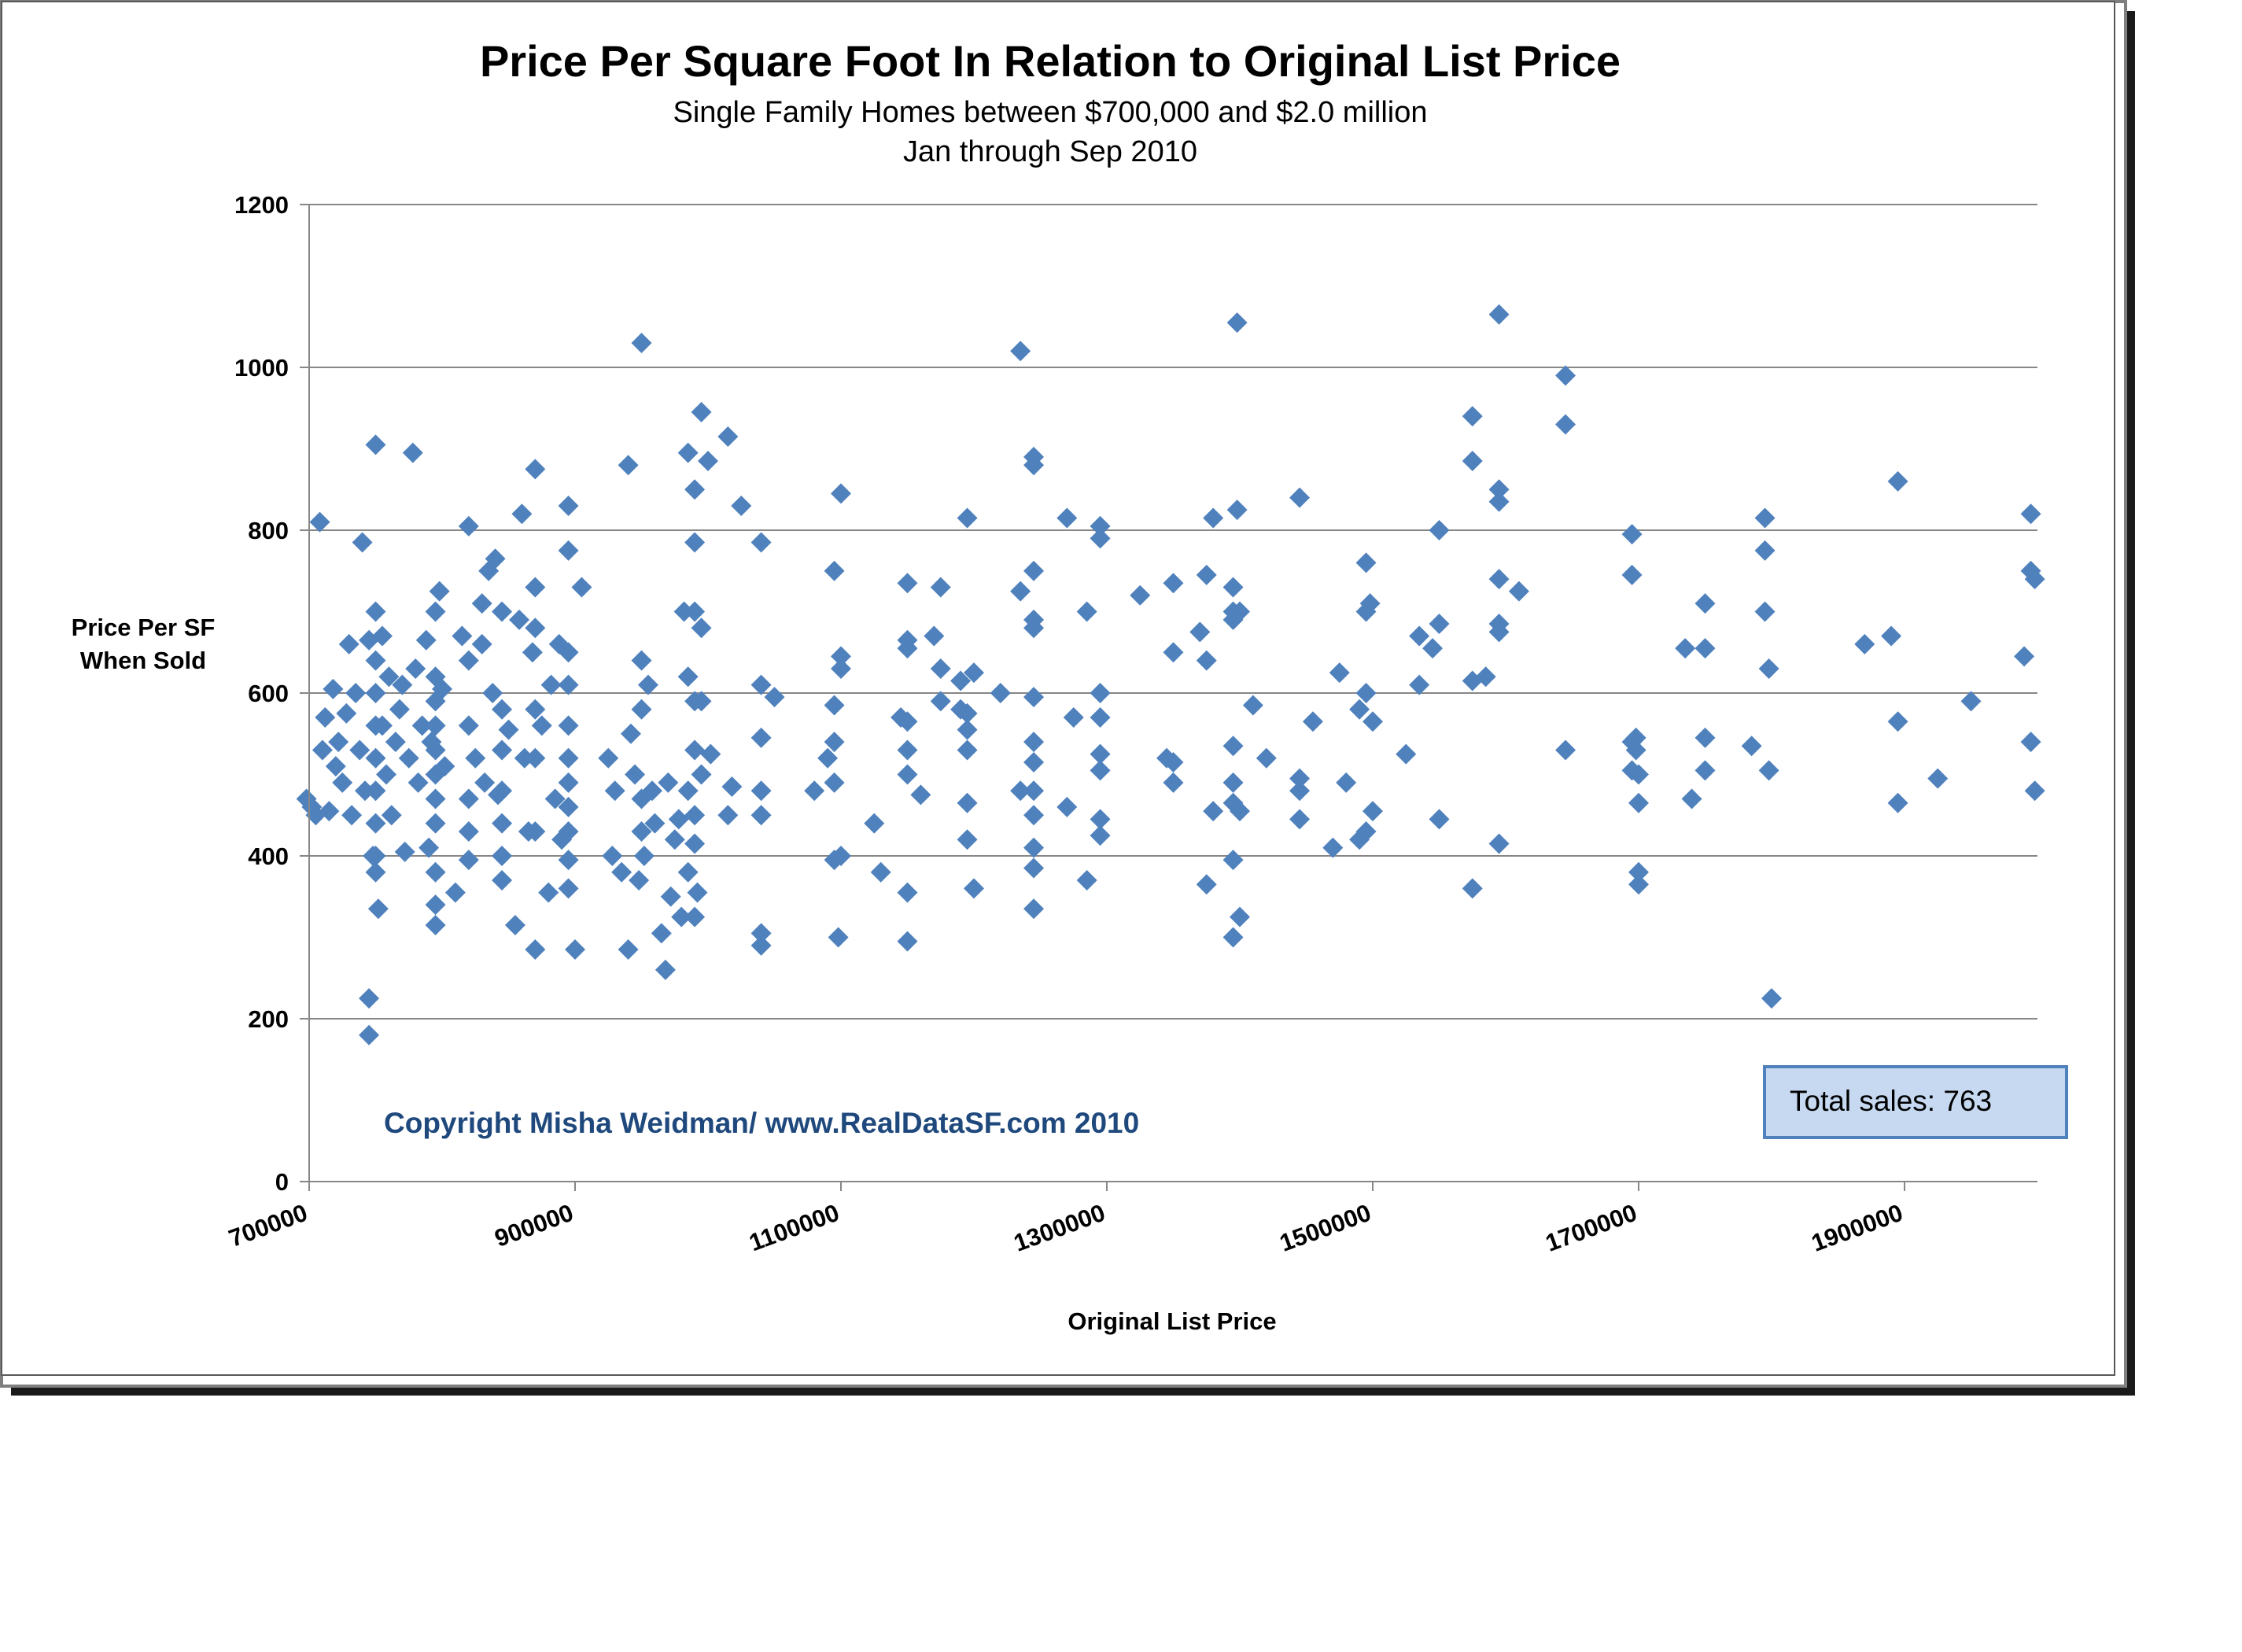  What do you see at coordinates (268, 856) in the screenshot?
I see `y-tick-label: 400` at bounding box center [268, 856].